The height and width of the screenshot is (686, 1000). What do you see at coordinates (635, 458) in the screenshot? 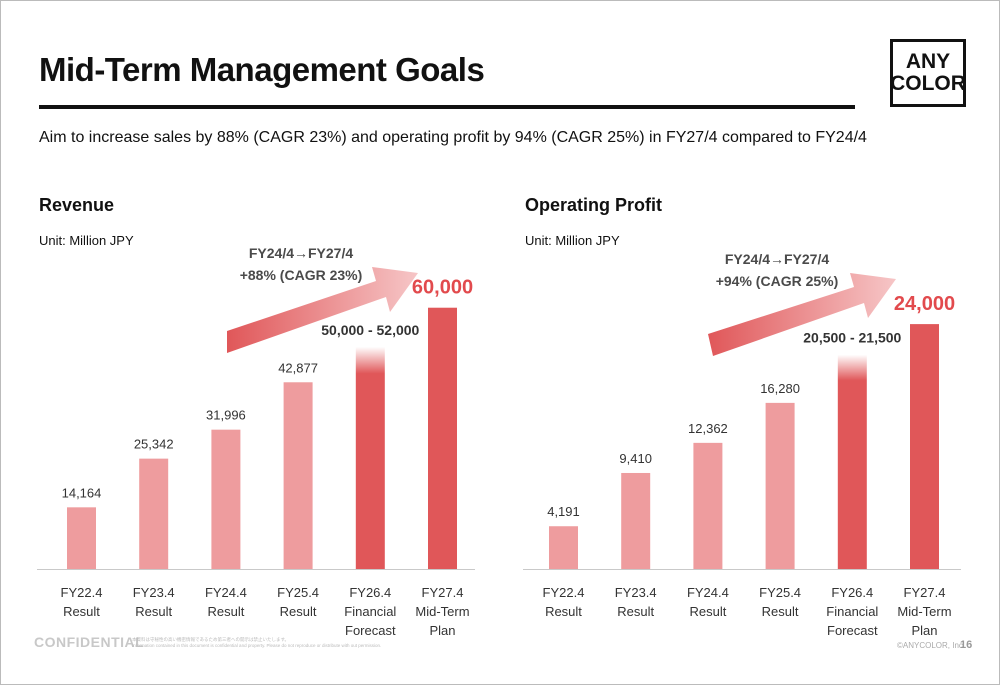
I see `operating-profit-value-label-2: 9,410` at bounding box center [635, 458].